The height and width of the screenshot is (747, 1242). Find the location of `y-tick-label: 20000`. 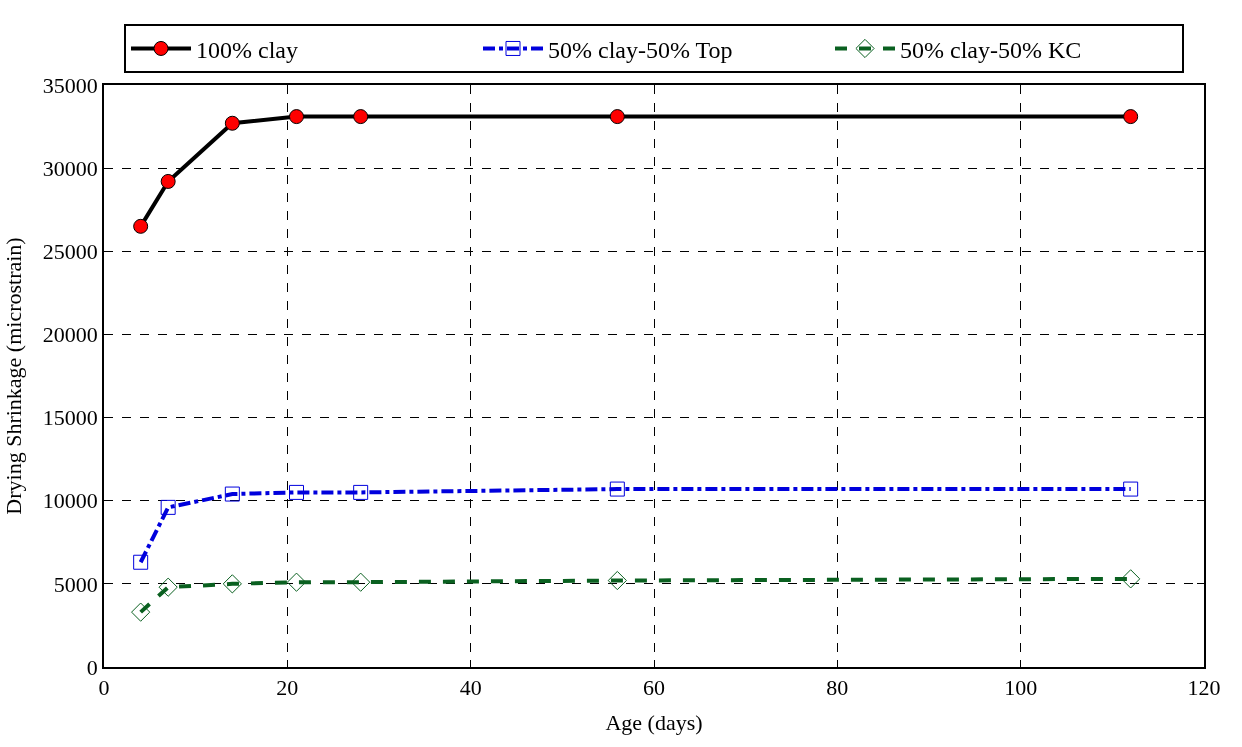

y-tick-label: 20000 is located at coordinates (70, 335).